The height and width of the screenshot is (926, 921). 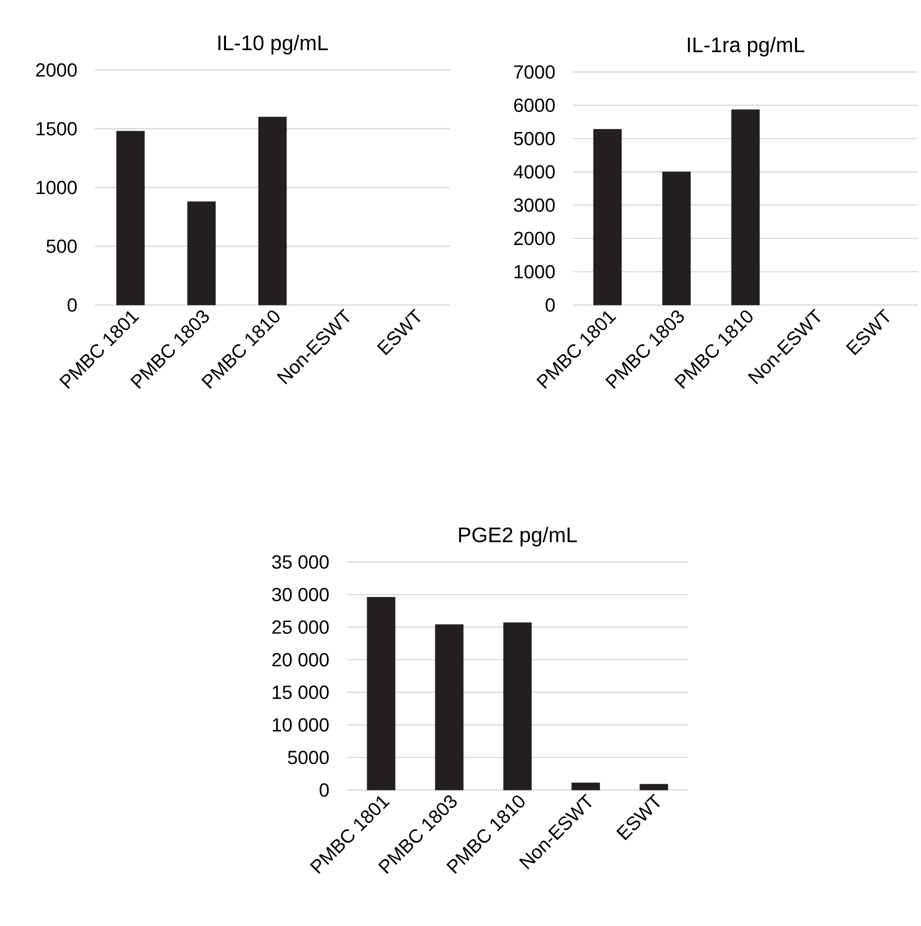 I want to click on y-tick-label: 4000, so click(x=534, y=172).